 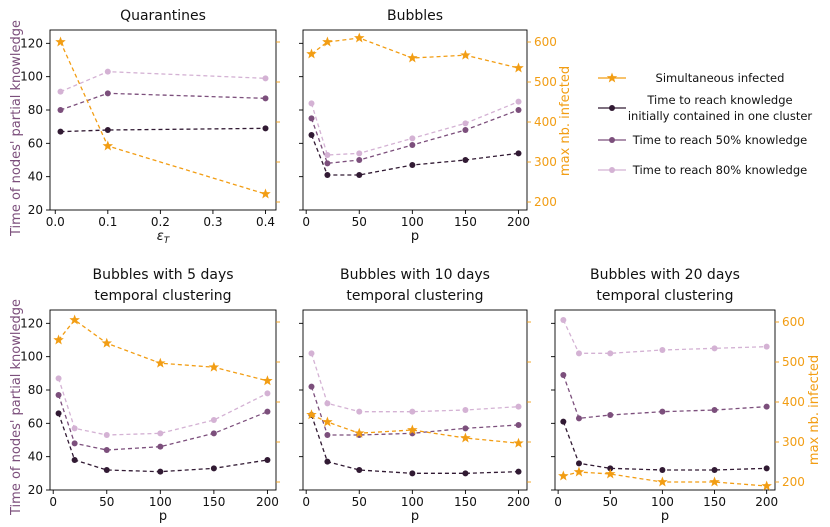 What do you see at coordinates (160, 222) in the screenshot?
I see `x-tick-label: 0.2` at bounding box center [160, 222].